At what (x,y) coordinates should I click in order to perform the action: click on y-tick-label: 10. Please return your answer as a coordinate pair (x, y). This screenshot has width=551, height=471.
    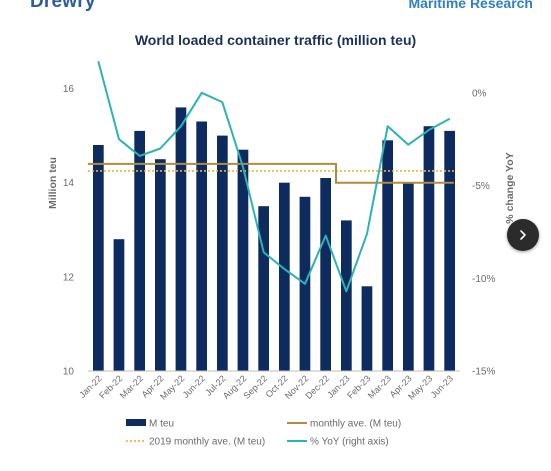
    Looking at the image, I should click on (69, 372).